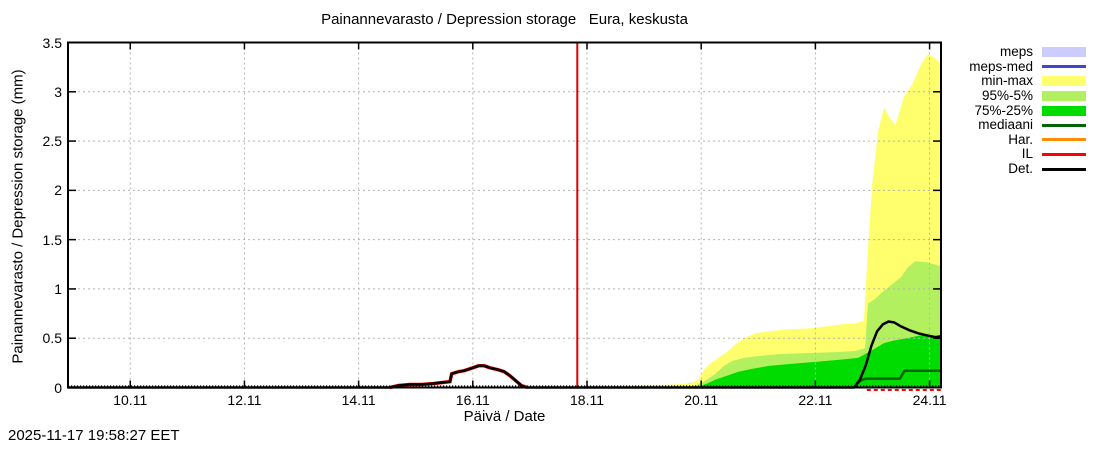 The image size is (1100, 450). I want to click on x-tick-label: 10.11, so click(130, 400).